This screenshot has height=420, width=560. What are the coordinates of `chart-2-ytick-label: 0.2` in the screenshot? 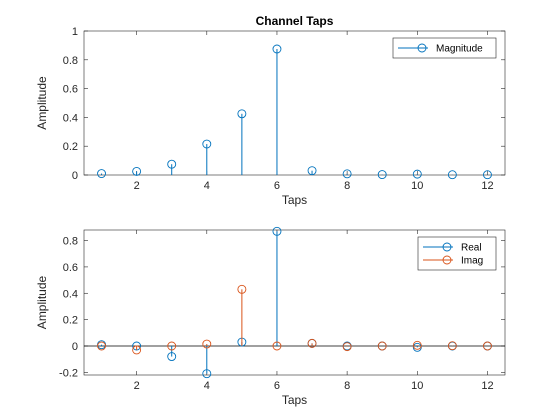 It's located at (70, 321).